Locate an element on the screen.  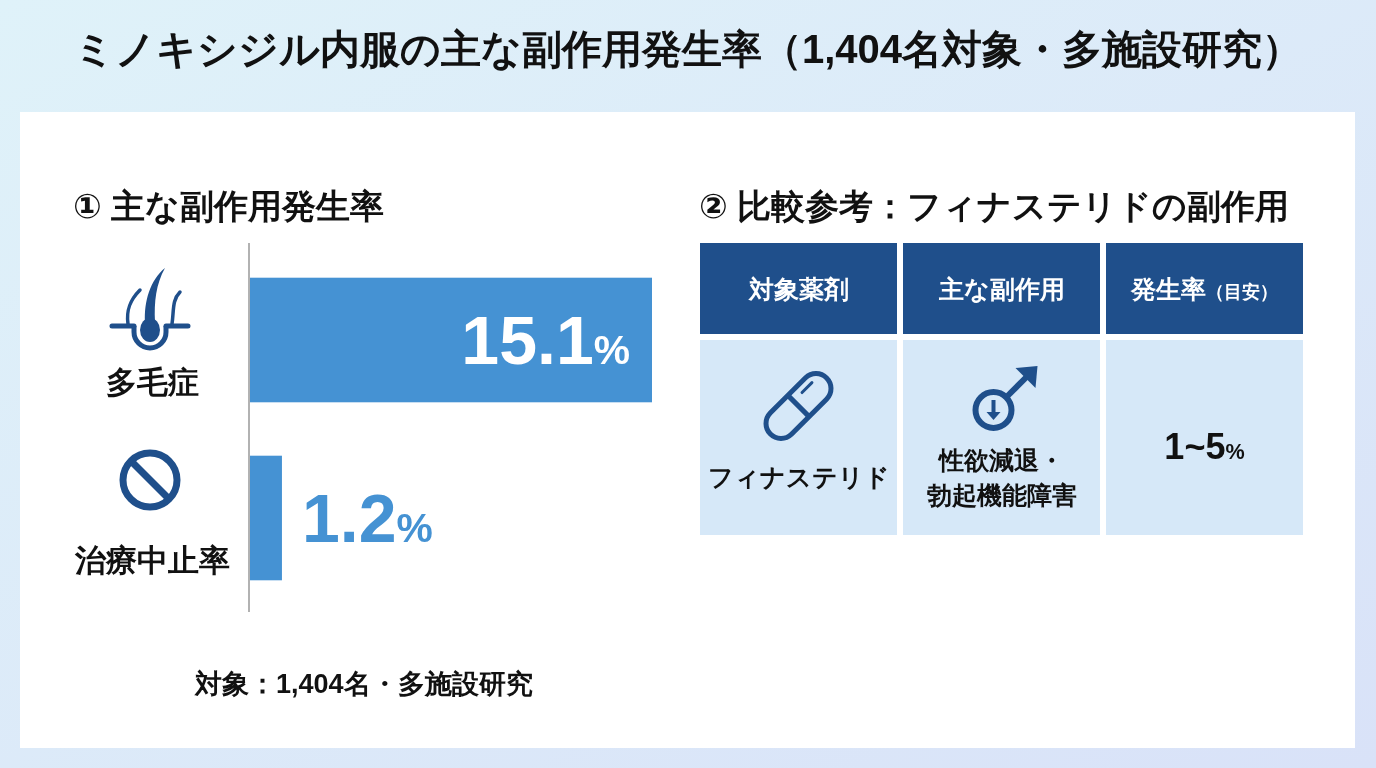
chart-subtitle: ① 主な副作用発生率 is located at coordinates (229, 206).